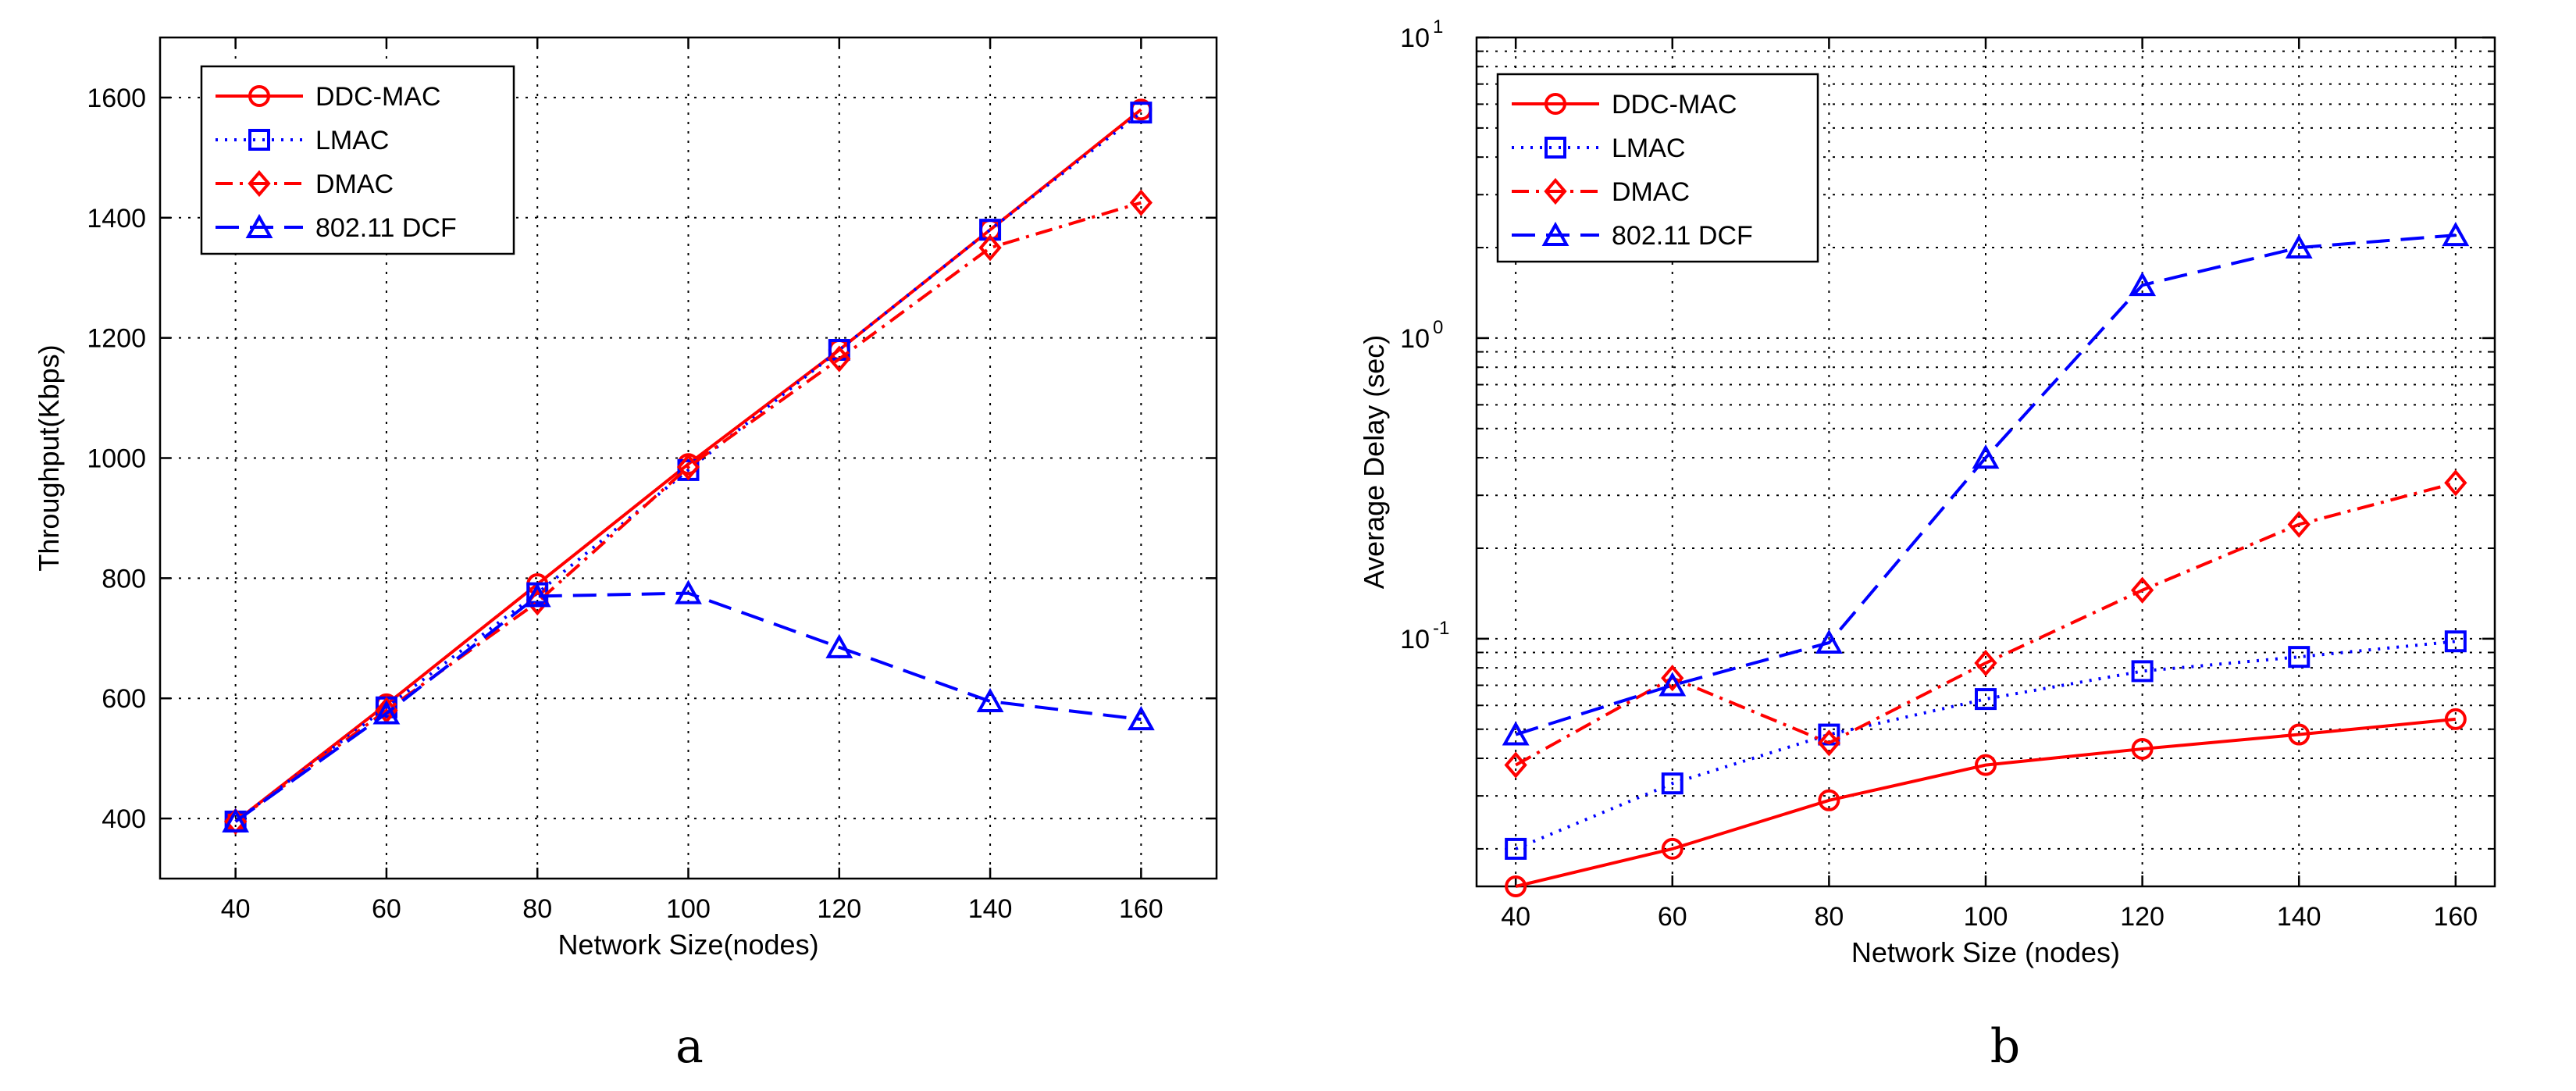 Image resolution: width=2576 pixels, height=1091 pixels. Describe the element at coordinates (355, 184) in the screenshot. I see `legend-label: DMAC` at that location.